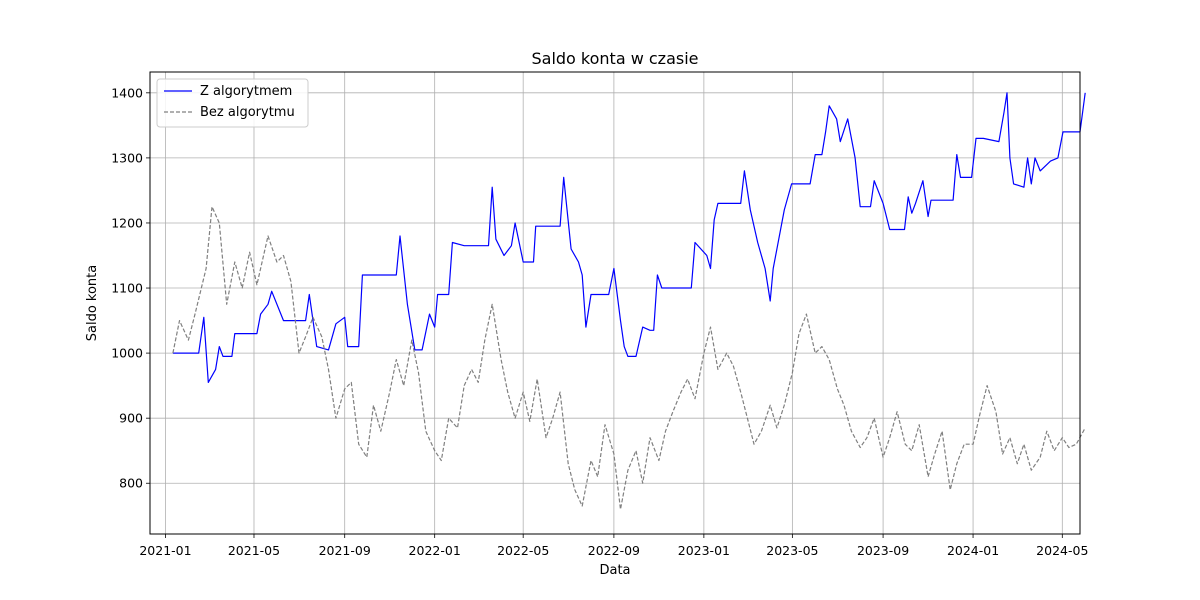  I want to click on legend: Z algorytmem Bez algorytmu, so click(232, 103).